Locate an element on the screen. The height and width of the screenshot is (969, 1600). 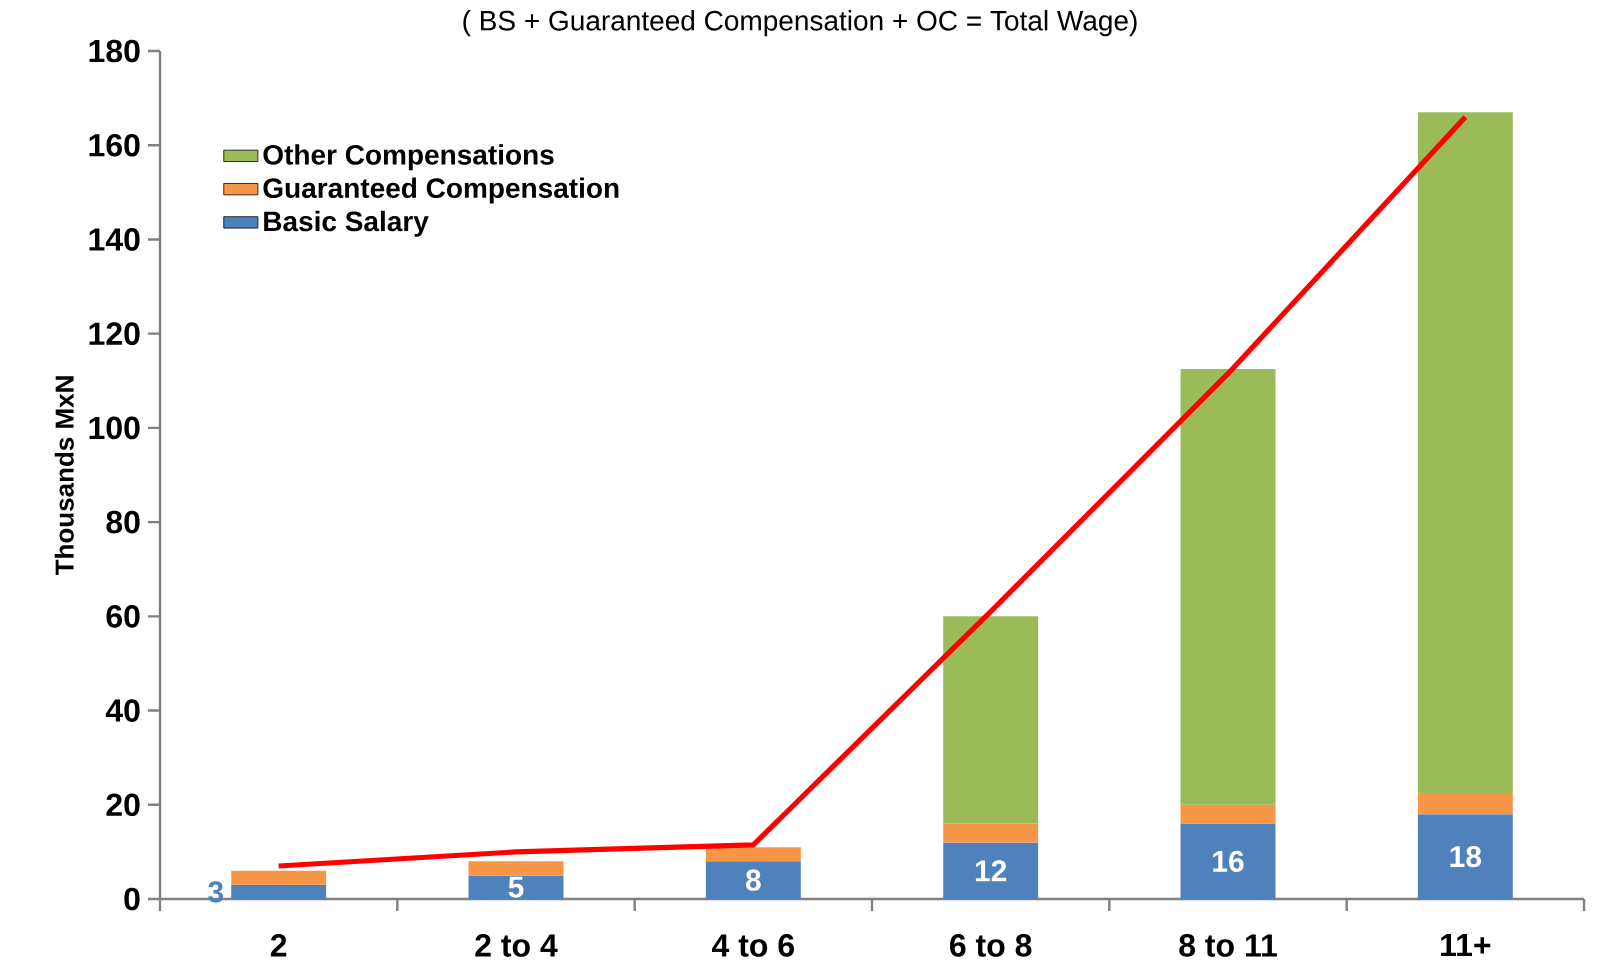
y-tick-label: 160 is located at coordinates (114, 145).